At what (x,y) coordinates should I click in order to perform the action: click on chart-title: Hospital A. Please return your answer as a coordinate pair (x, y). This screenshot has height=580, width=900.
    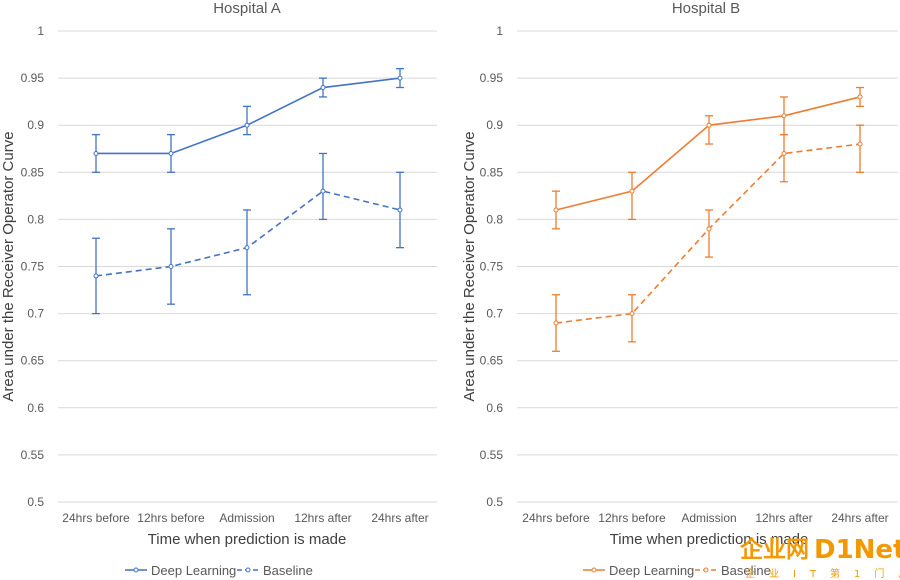
    Looking at the image, I should click on (247, 8).